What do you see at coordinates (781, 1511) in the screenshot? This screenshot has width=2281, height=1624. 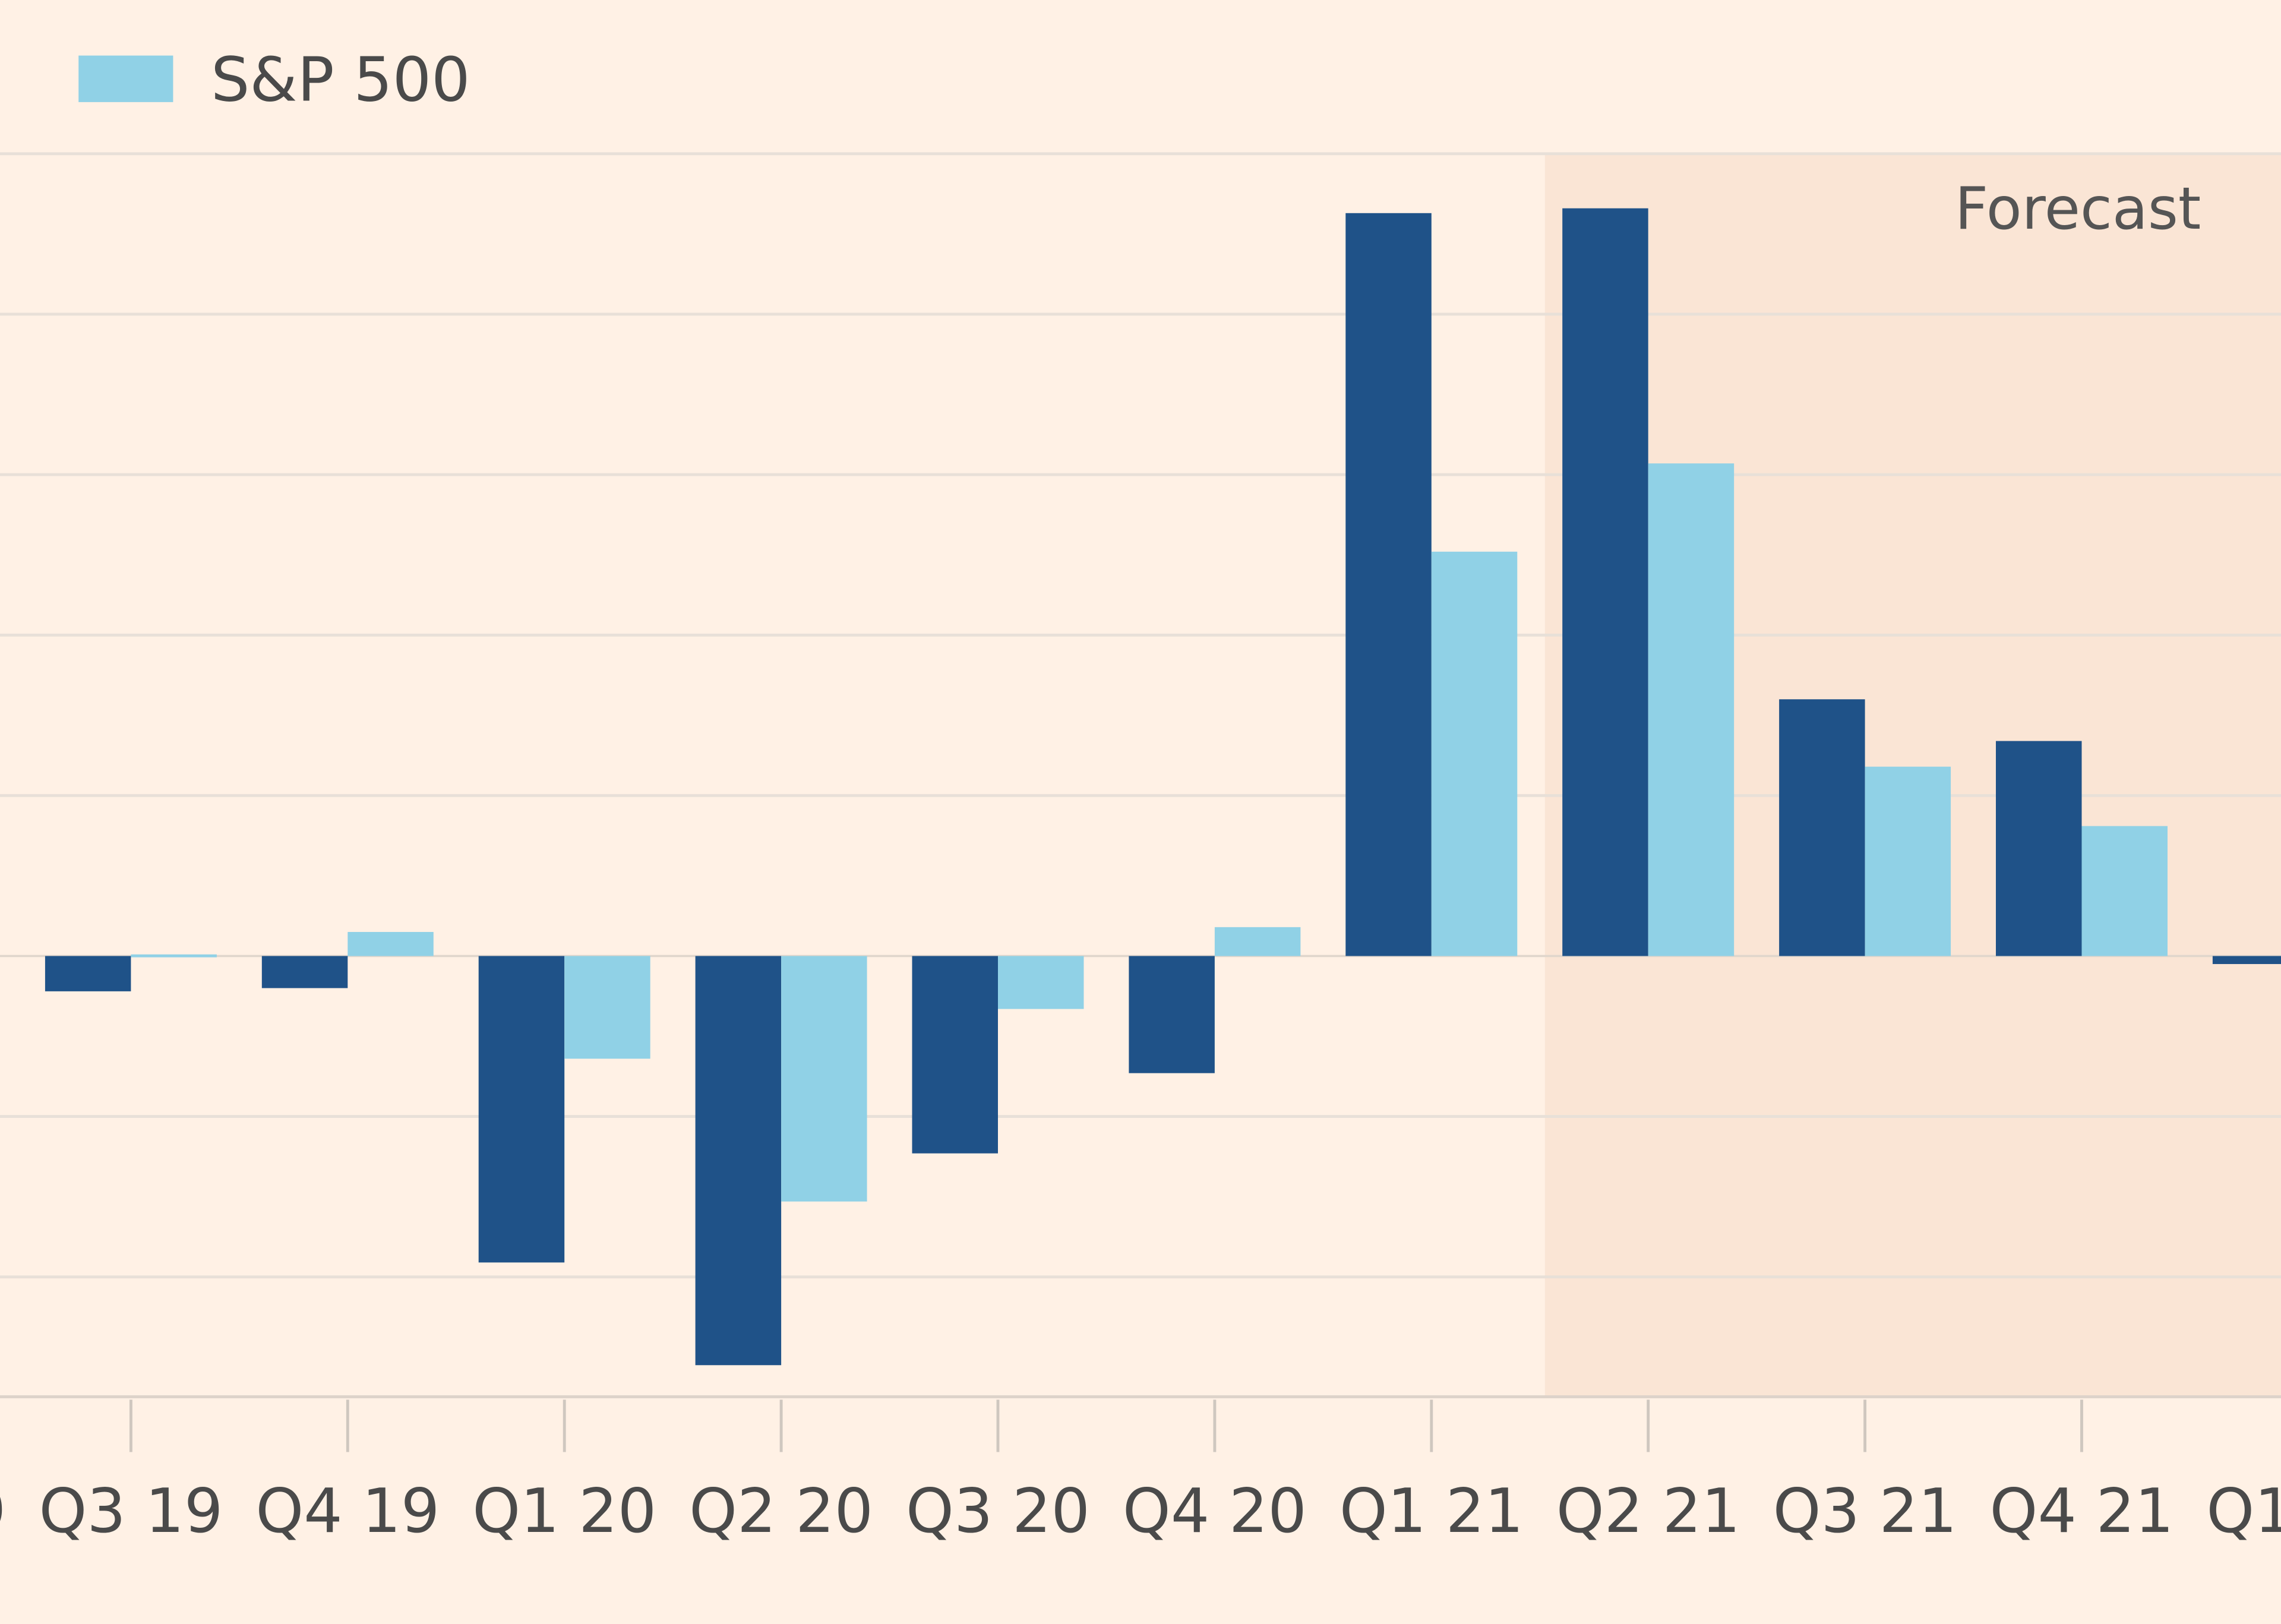 I see `x-tick-label: Q2 20` at bounding box center [781, 1511].